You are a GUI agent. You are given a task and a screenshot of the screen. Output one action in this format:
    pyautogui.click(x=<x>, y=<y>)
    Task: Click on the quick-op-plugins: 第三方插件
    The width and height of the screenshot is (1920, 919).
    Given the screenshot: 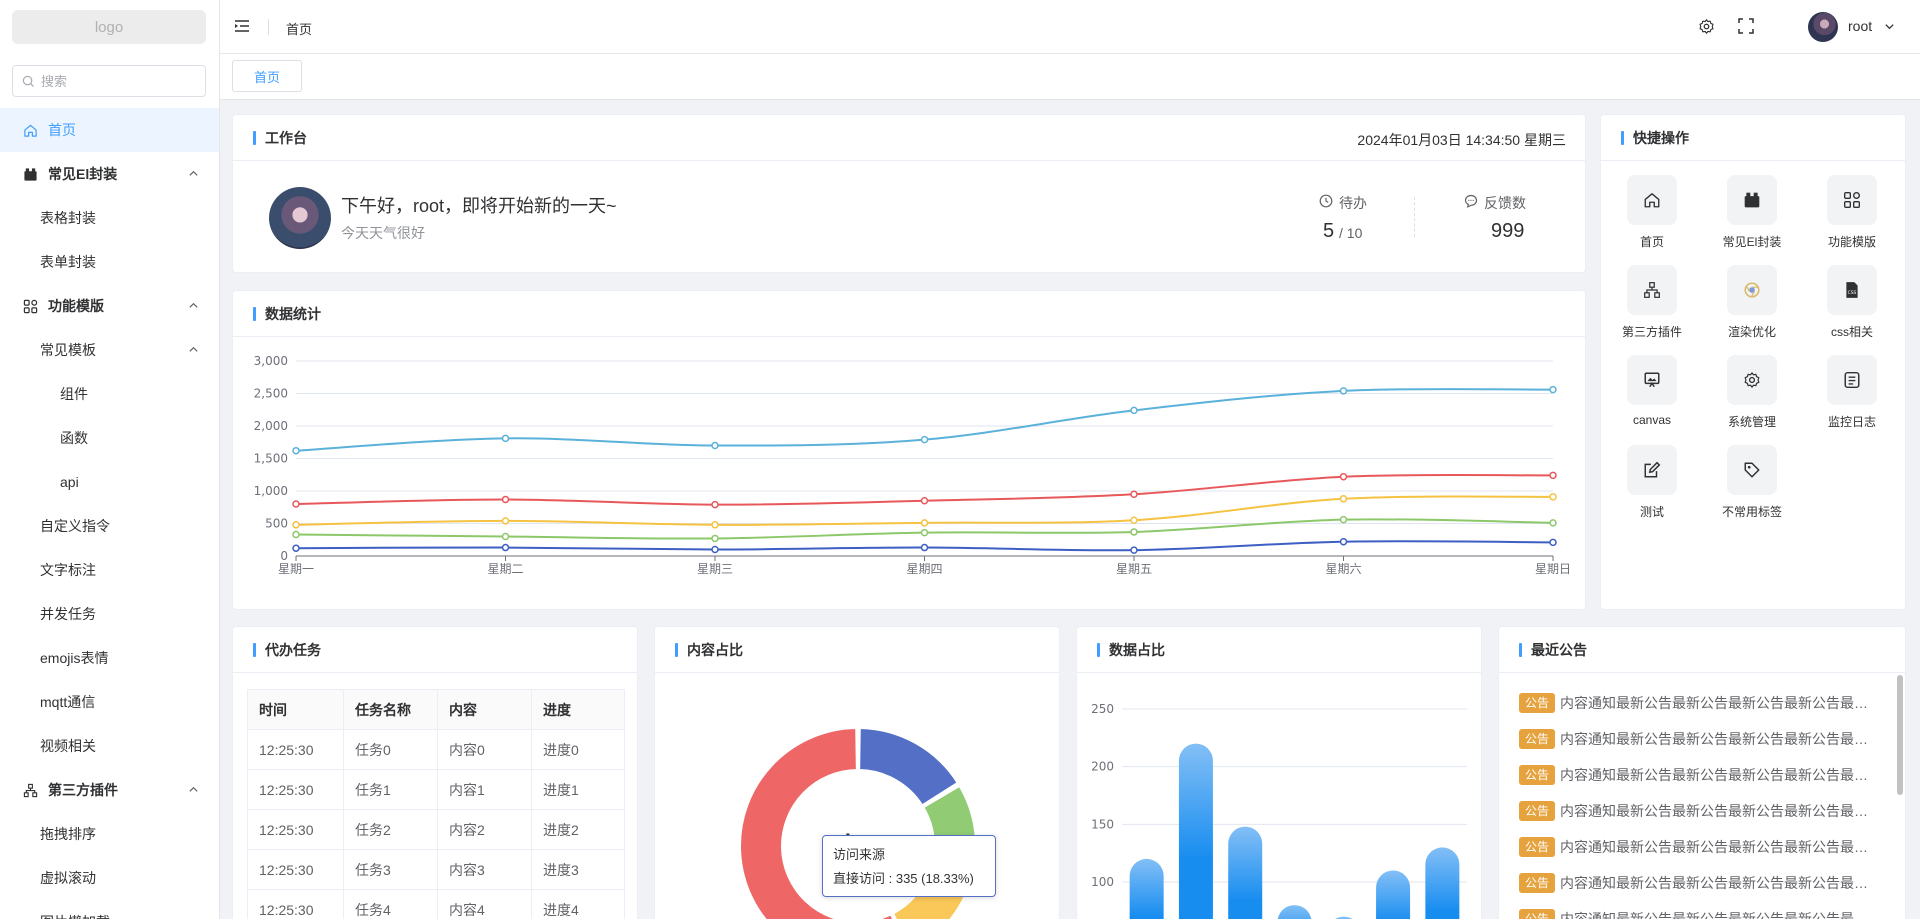 What is the action you would take?
    pyautogui.click(x=1652, y=302)
    